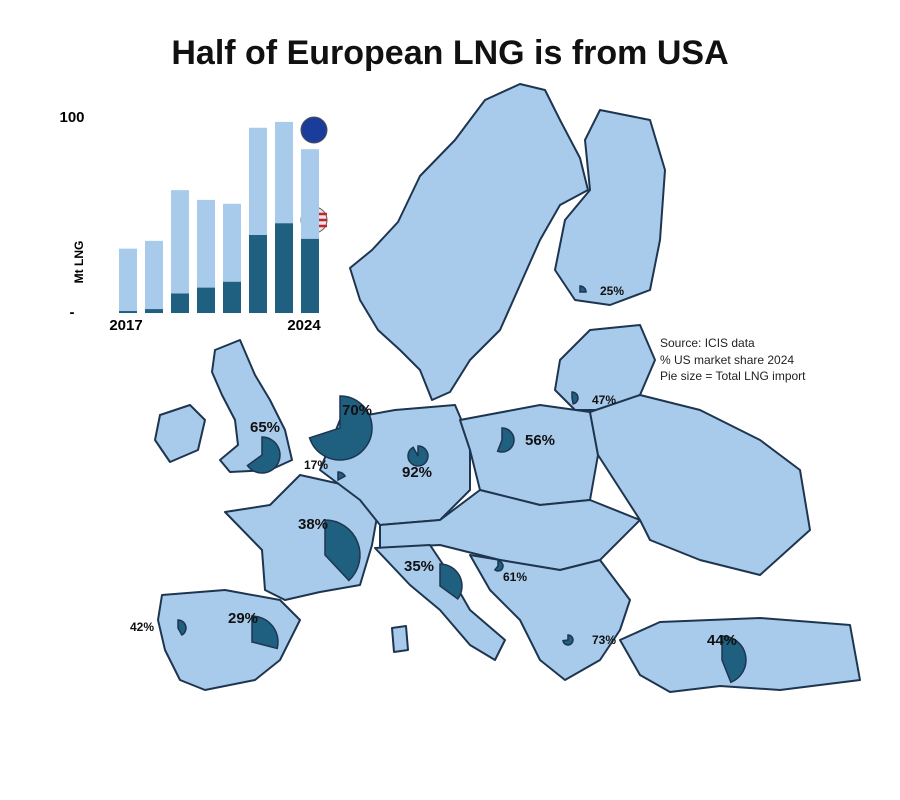 This screenshot has width=900, height=800. What do you see at coordinates (316, 465) in the screenshot?
I see `pie-label: 17%` at bounding box center [316, 465].